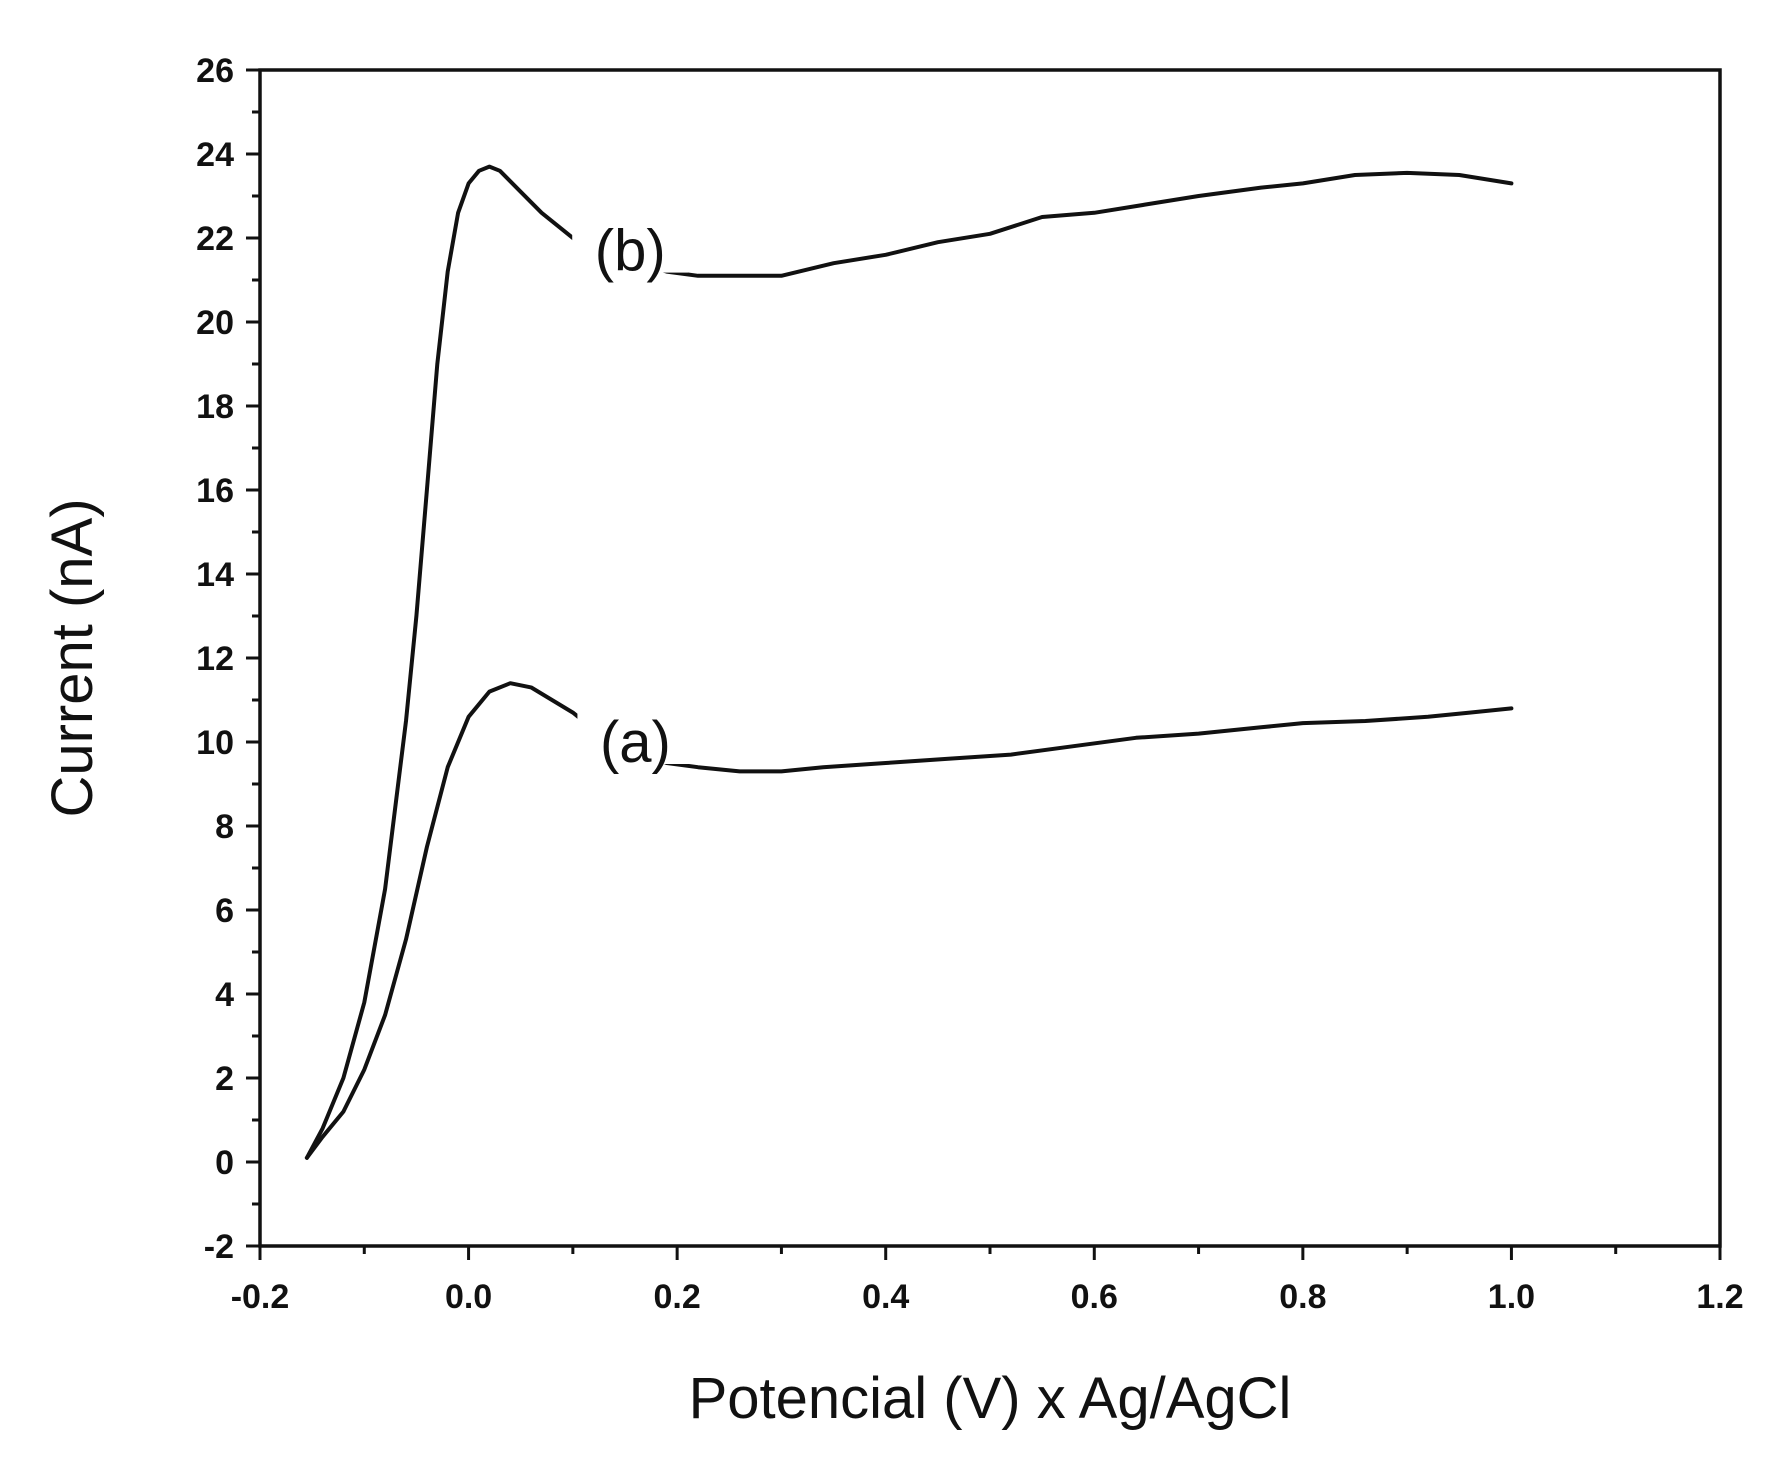  I want to click on y-tick-label: 12, so click(215, 659).